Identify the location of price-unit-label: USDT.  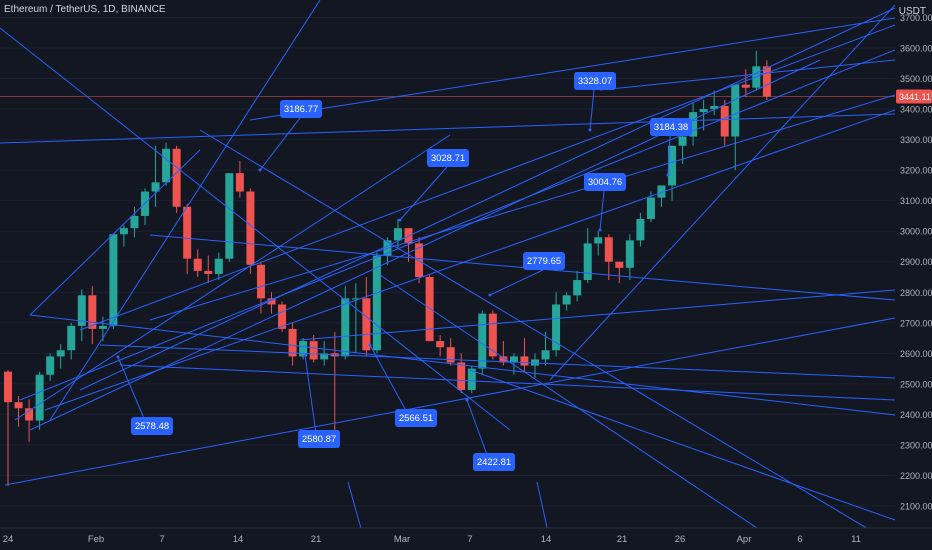
(912, 11).